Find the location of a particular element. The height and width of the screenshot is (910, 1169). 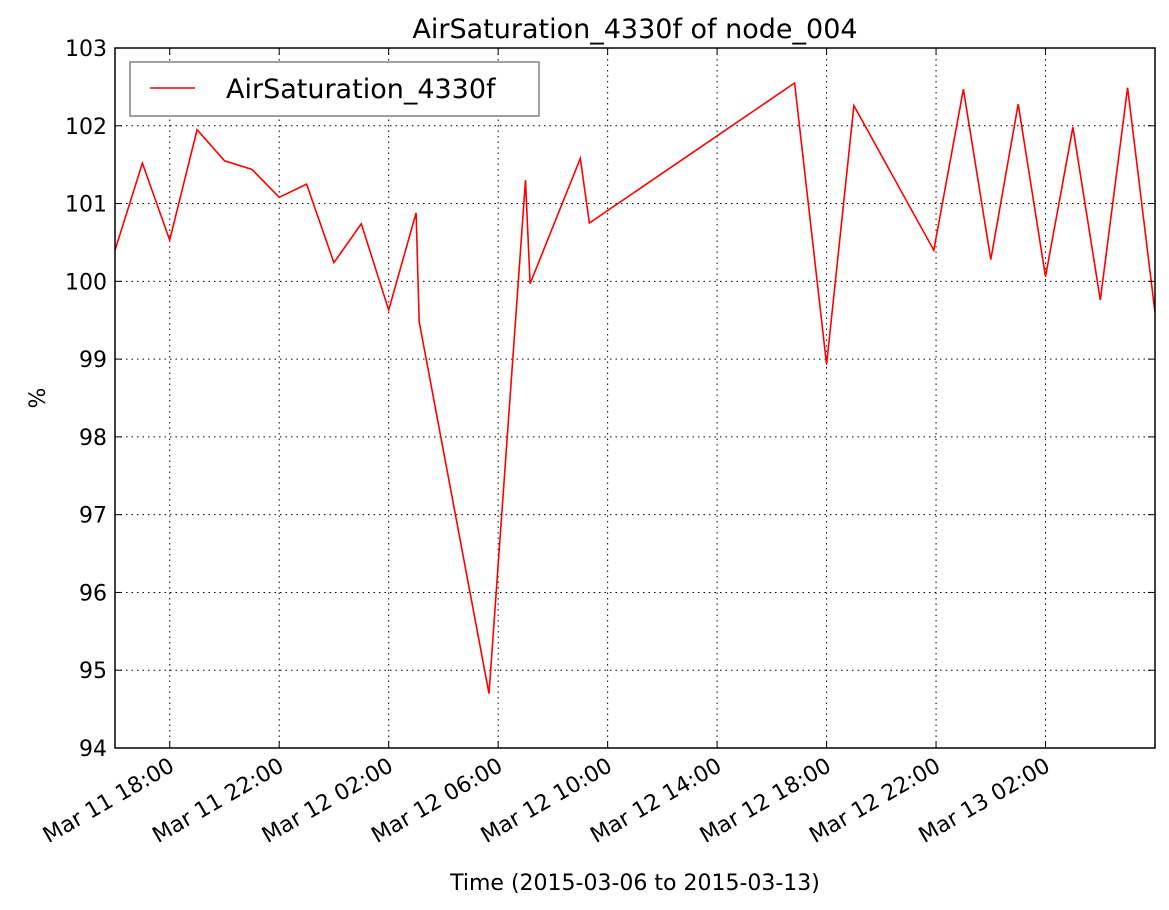

y-tick-label: 102 is located at coordinates (86, 127).